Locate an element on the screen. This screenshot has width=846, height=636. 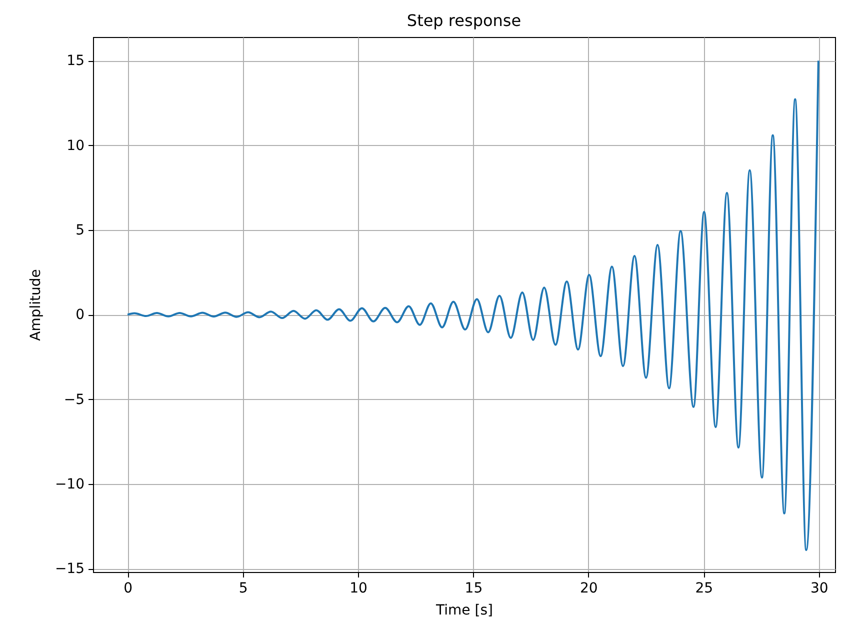
y-tick-label: 15 is located at coordinates (75, 61).